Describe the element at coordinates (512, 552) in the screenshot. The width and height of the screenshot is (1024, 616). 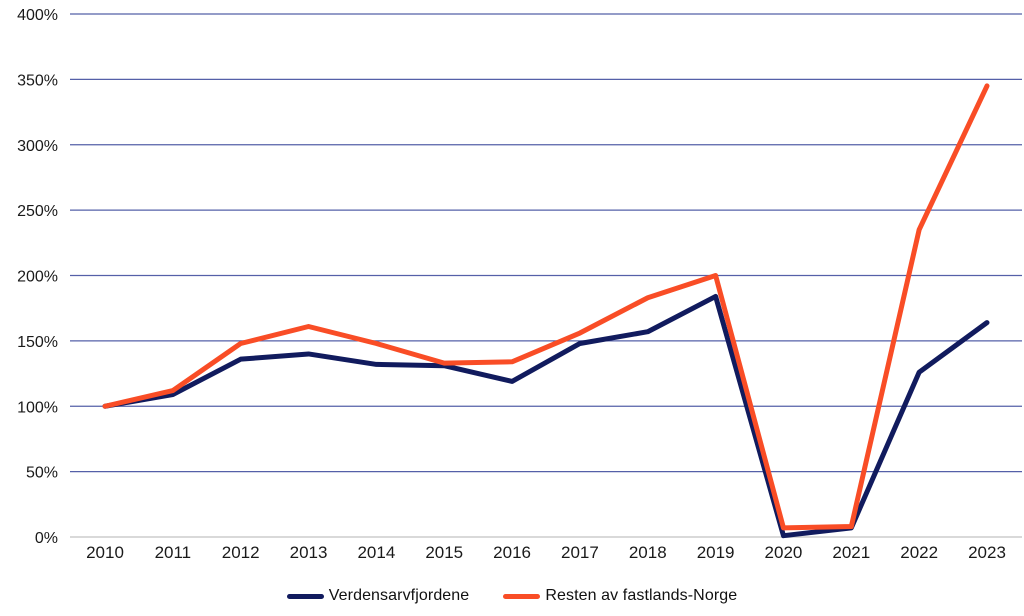
I see `x-tick-label: 2016` at that location.